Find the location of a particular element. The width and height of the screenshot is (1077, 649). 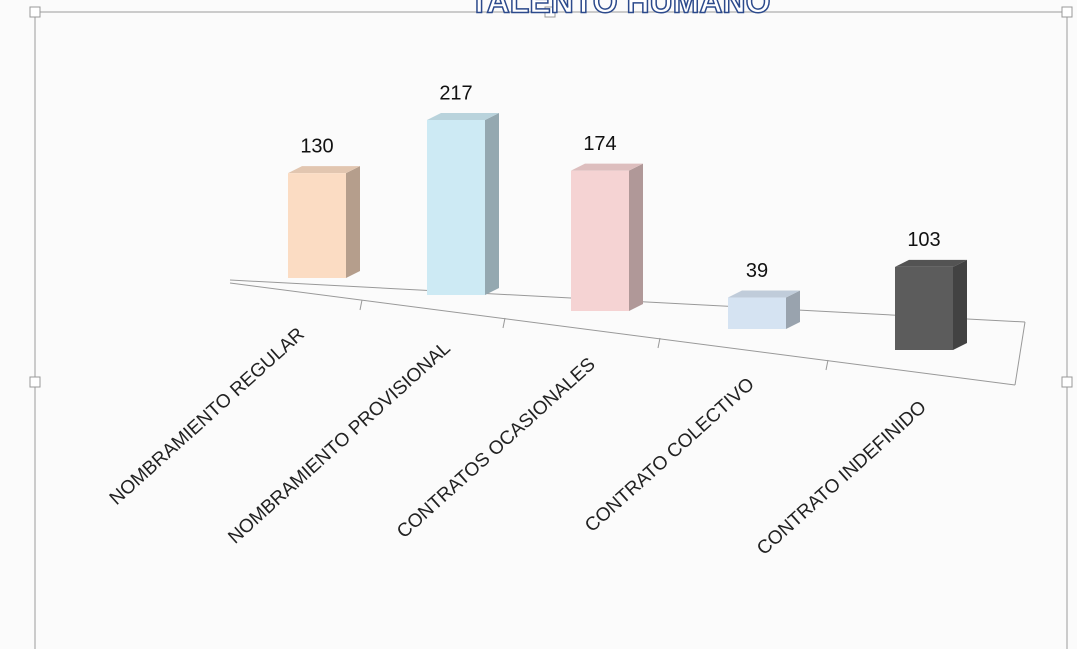

chart-title: TALENTO HUMANO is located at coordinates (619, 9).